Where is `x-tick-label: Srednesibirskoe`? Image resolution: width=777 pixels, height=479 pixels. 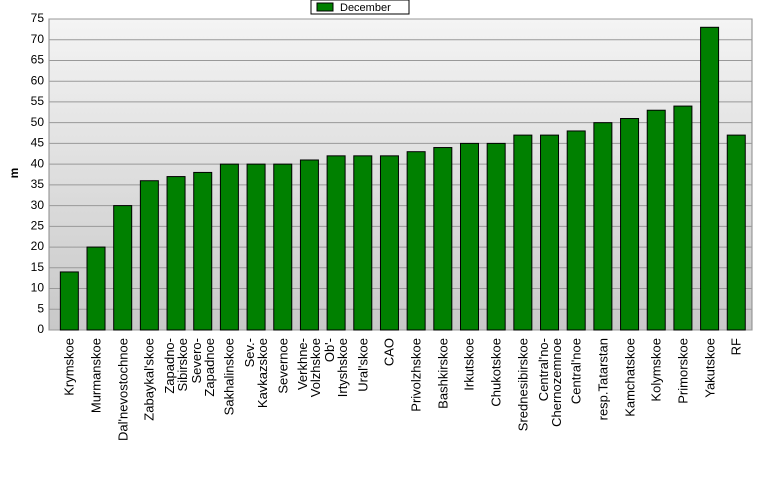 x-tick-label: Srednesibirskoe is located at coordinates (523, 385).